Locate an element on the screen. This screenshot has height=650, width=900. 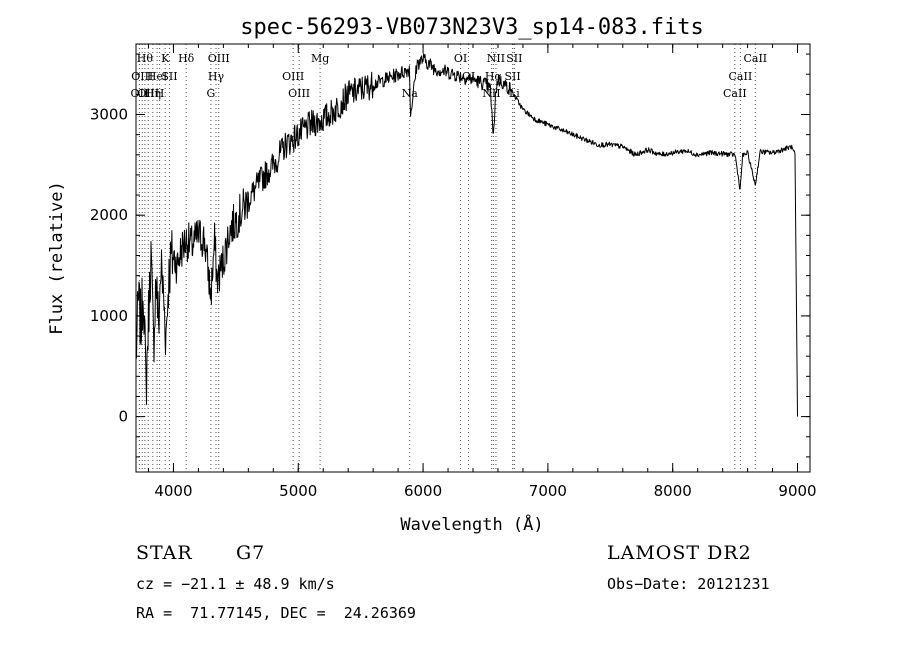
x-tick-label: 4000 is located at coordinates (173, 491).